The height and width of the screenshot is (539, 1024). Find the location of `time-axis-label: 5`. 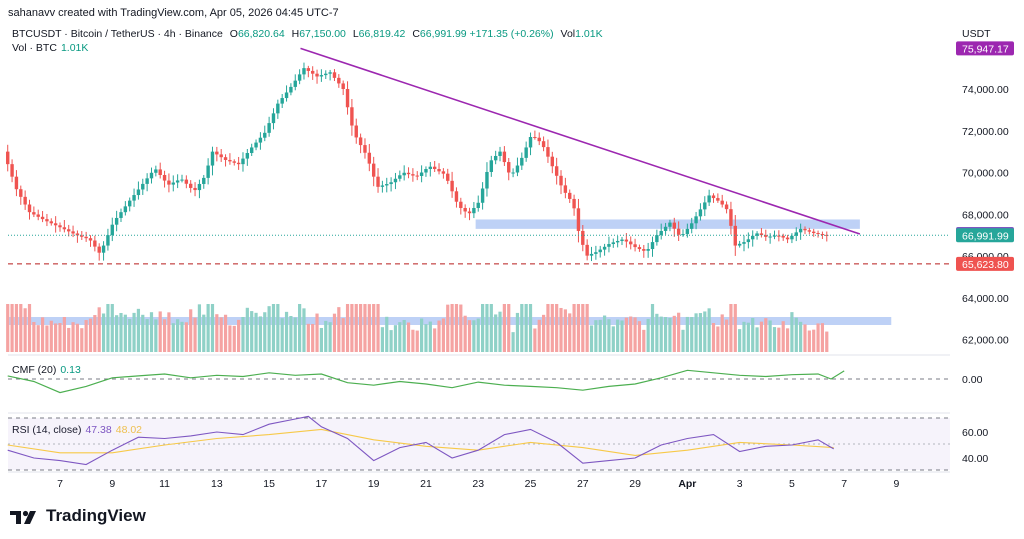

time-axis-label: 5 is located at coordinates (792, 484).